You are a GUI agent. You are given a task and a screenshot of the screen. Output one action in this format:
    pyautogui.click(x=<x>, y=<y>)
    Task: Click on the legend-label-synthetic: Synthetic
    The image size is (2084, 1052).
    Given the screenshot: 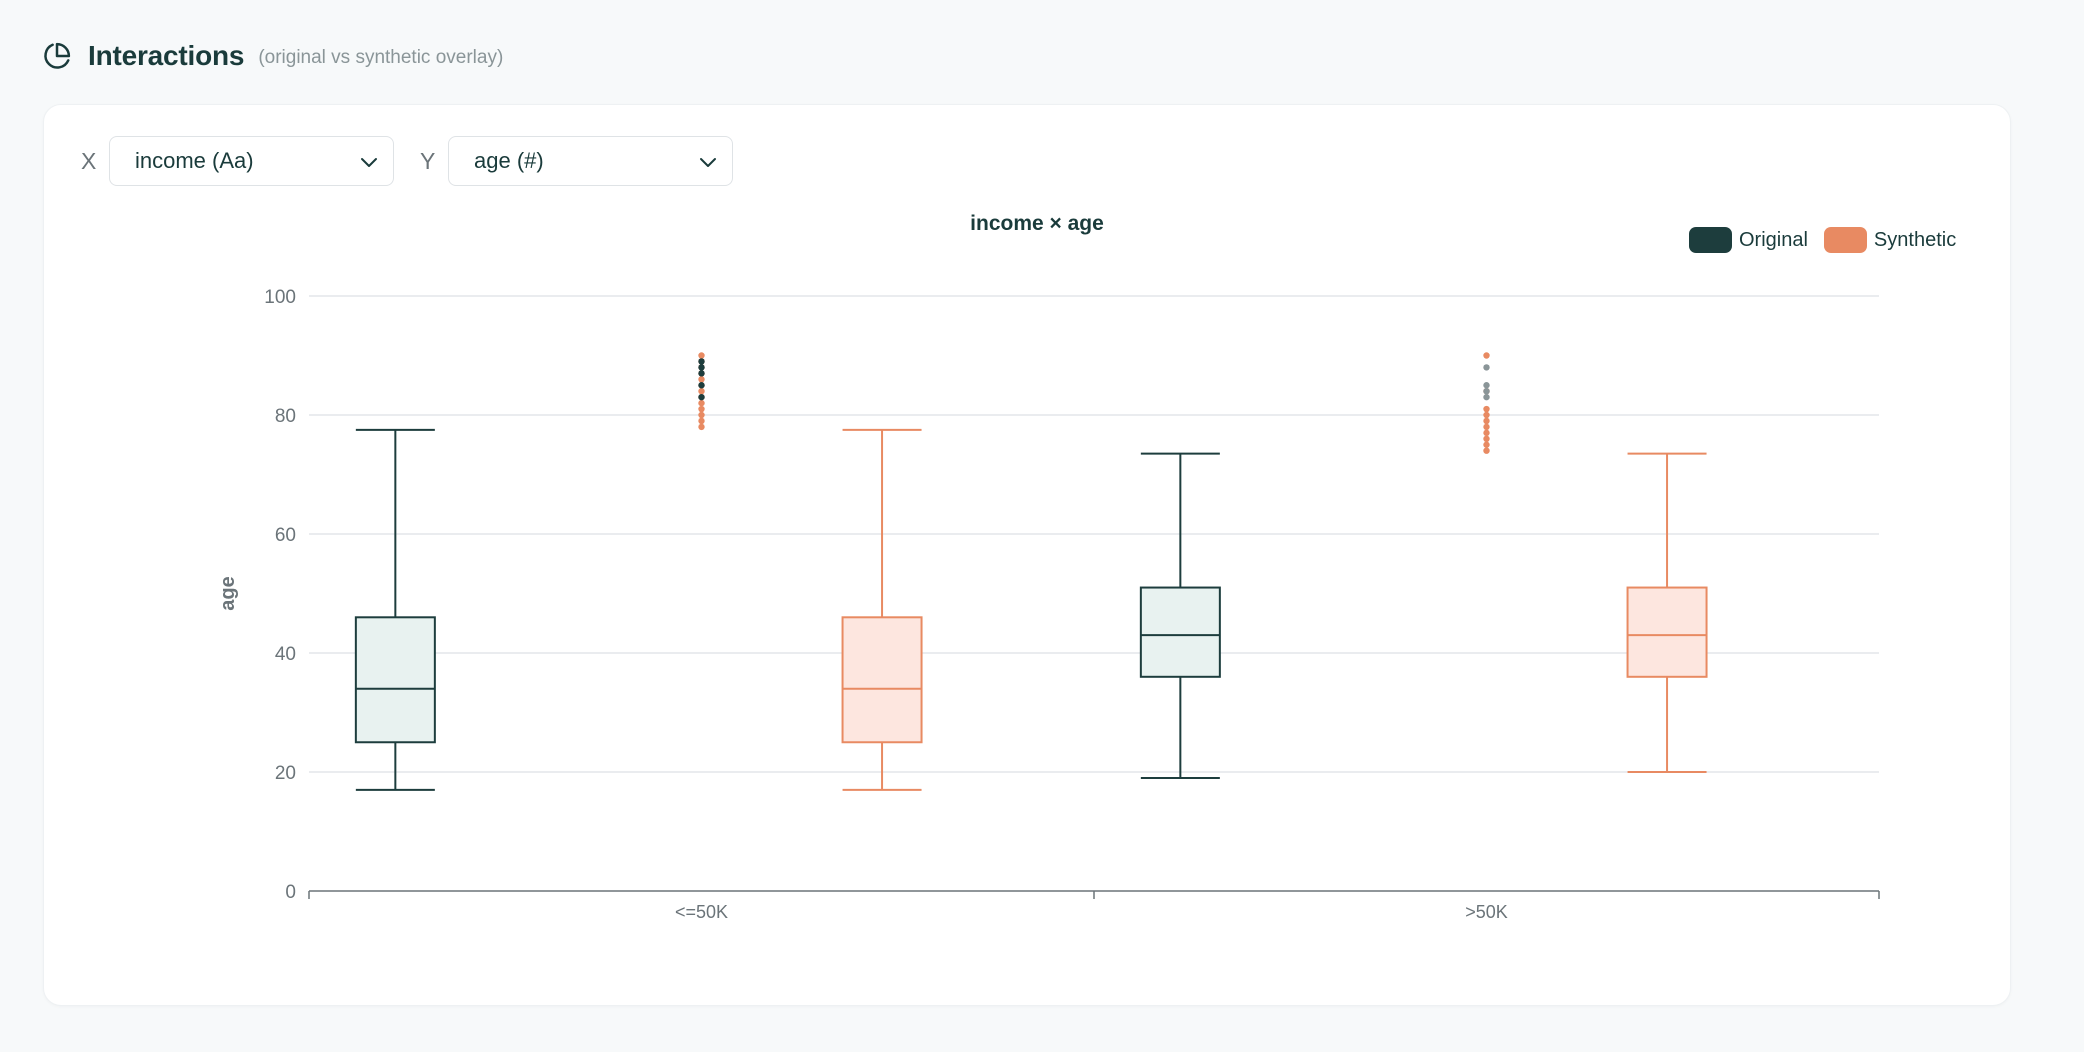 What is the action you would take?
    pyautogui.click(x=1915, y=239)
    